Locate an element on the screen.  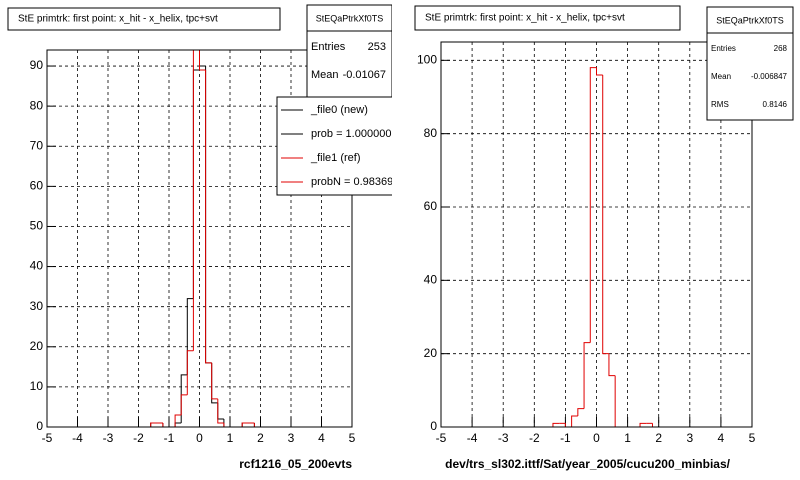
stats-value: 0.8146 is located at coordinates (775, 104).